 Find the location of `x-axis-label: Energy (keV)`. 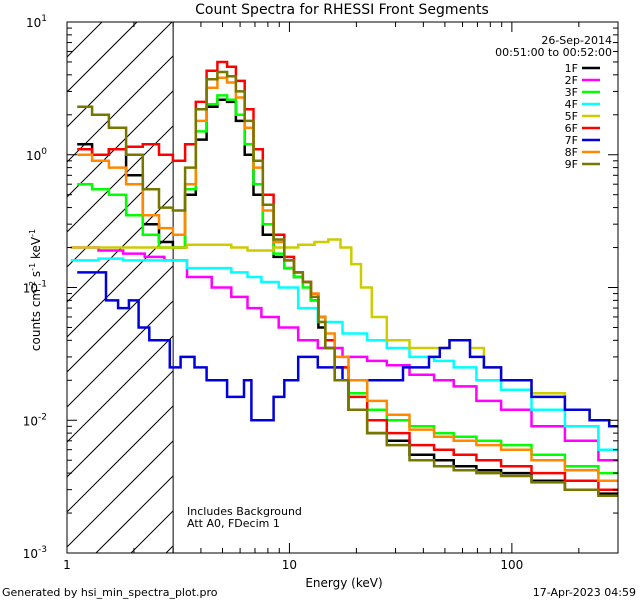

x-axis-label: Energy (keV) is located at coordinates (343, 583).